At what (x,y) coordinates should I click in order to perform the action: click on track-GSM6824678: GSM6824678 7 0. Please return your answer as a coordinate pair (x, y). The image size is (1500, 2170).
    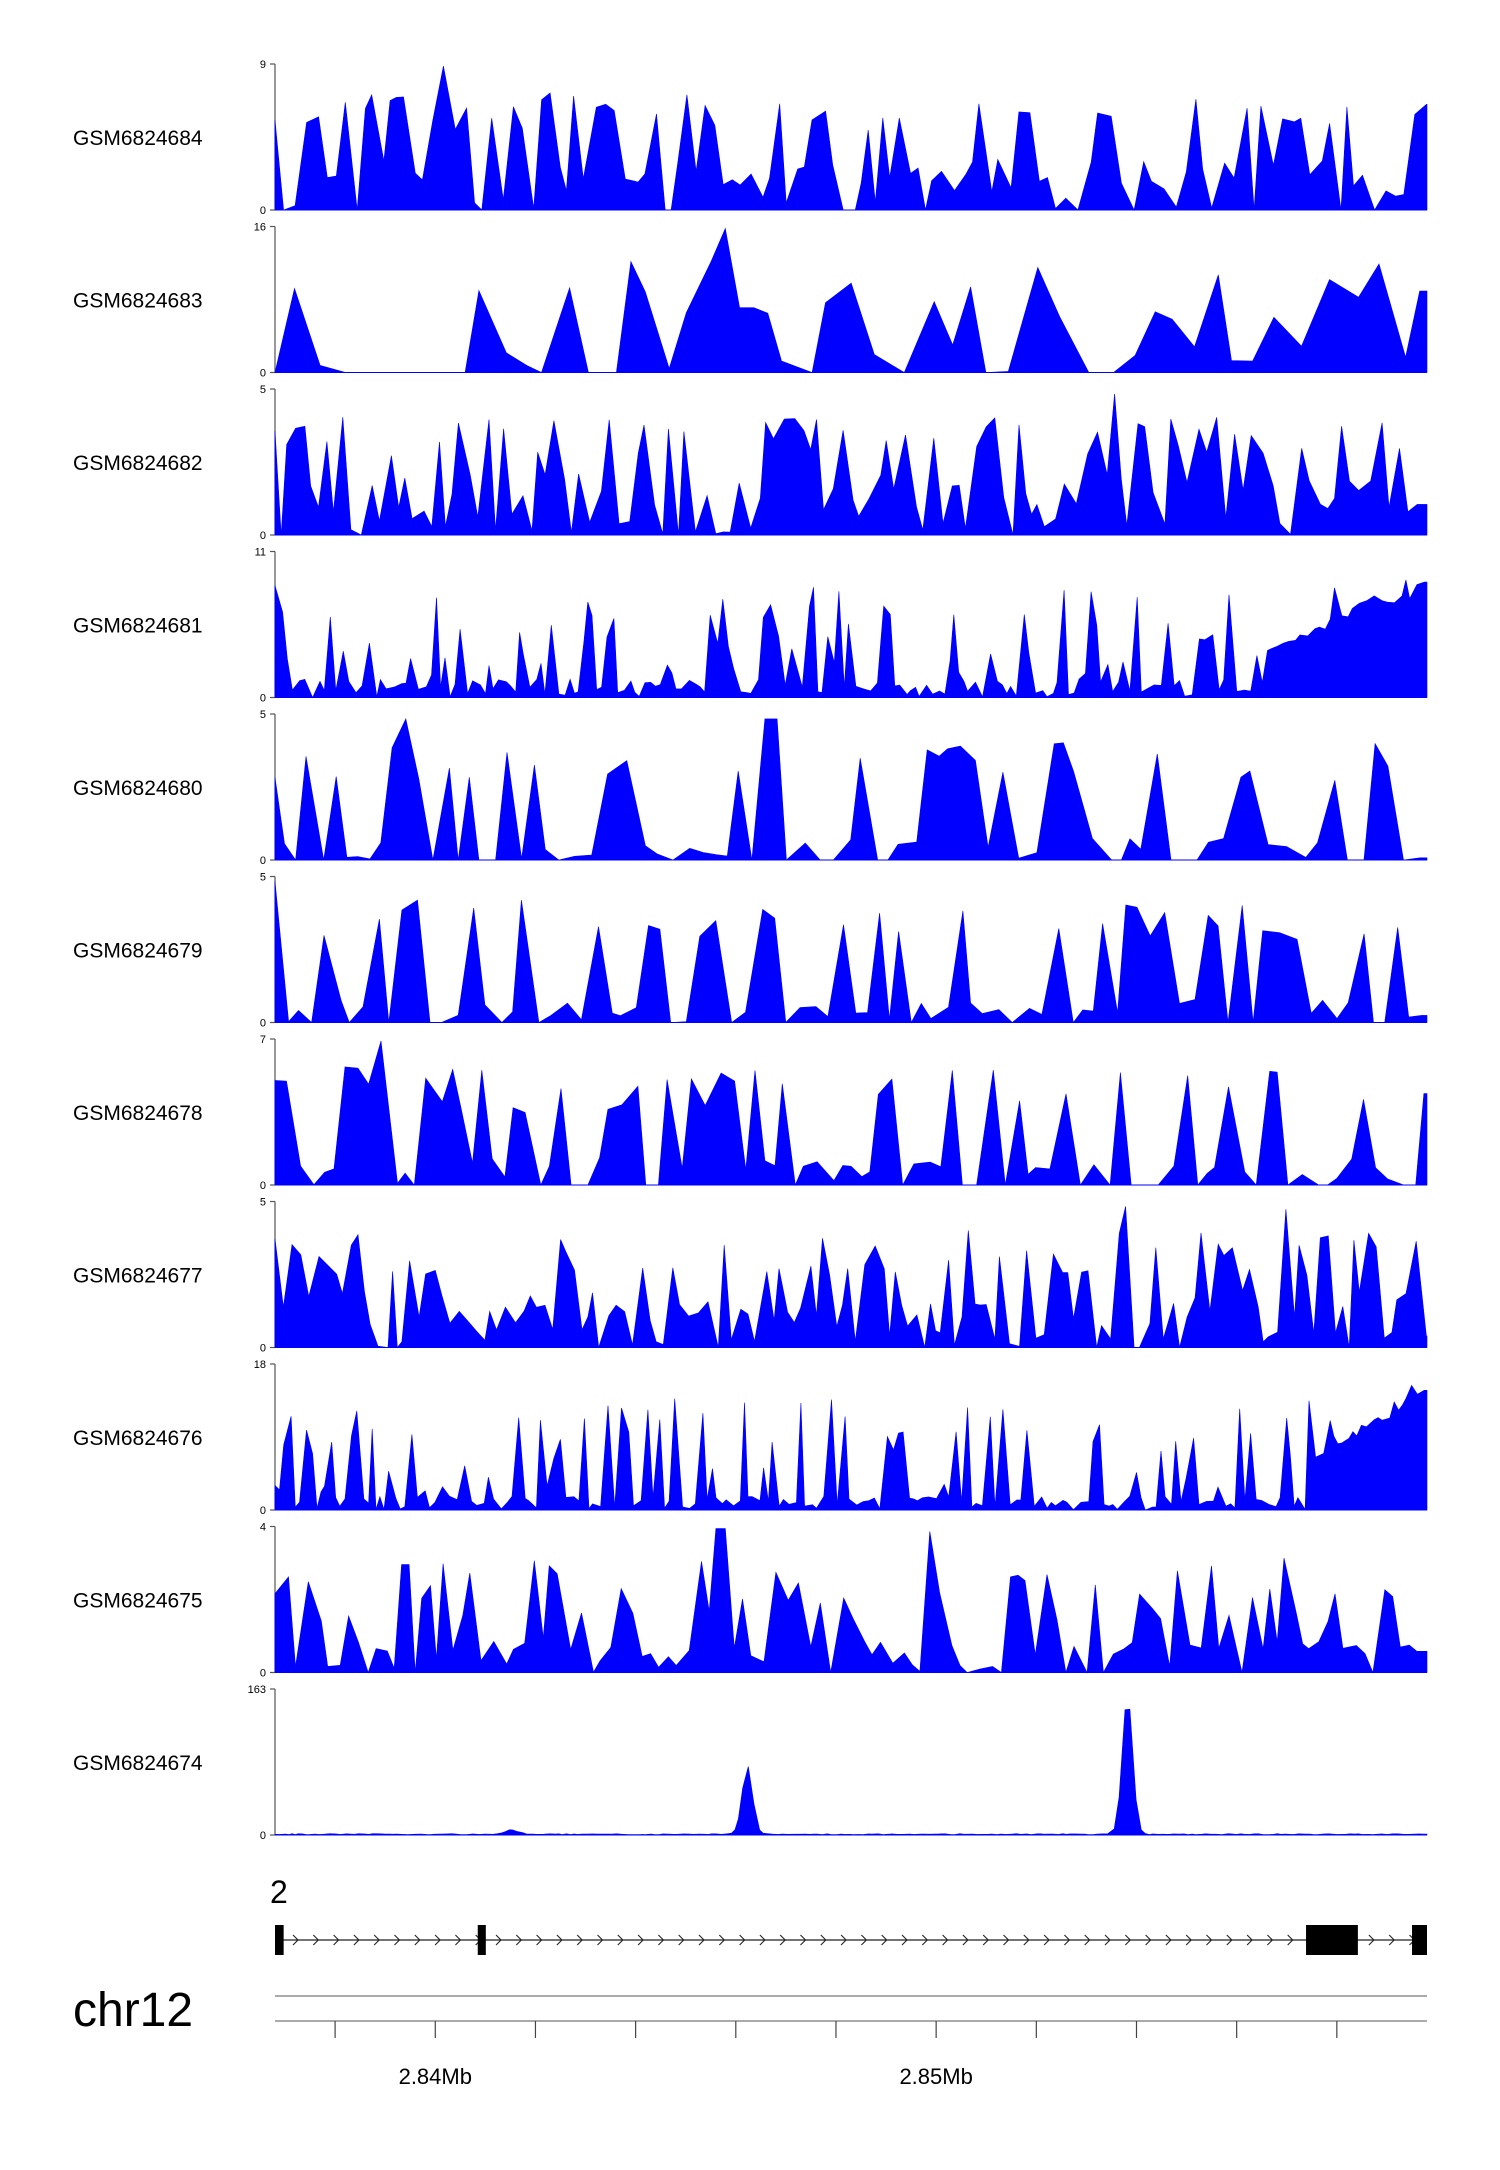
    Looking at the image, I should click on (750, 1113).